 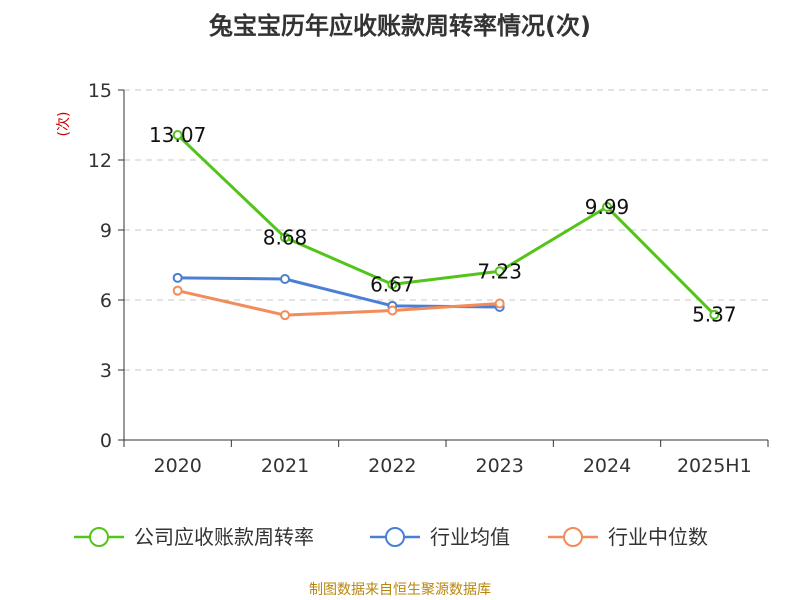 What do you see at coordinates (177, 466) in the screenshot?
I see `x-tick-label: 2020` at bounding box center [177, 466].